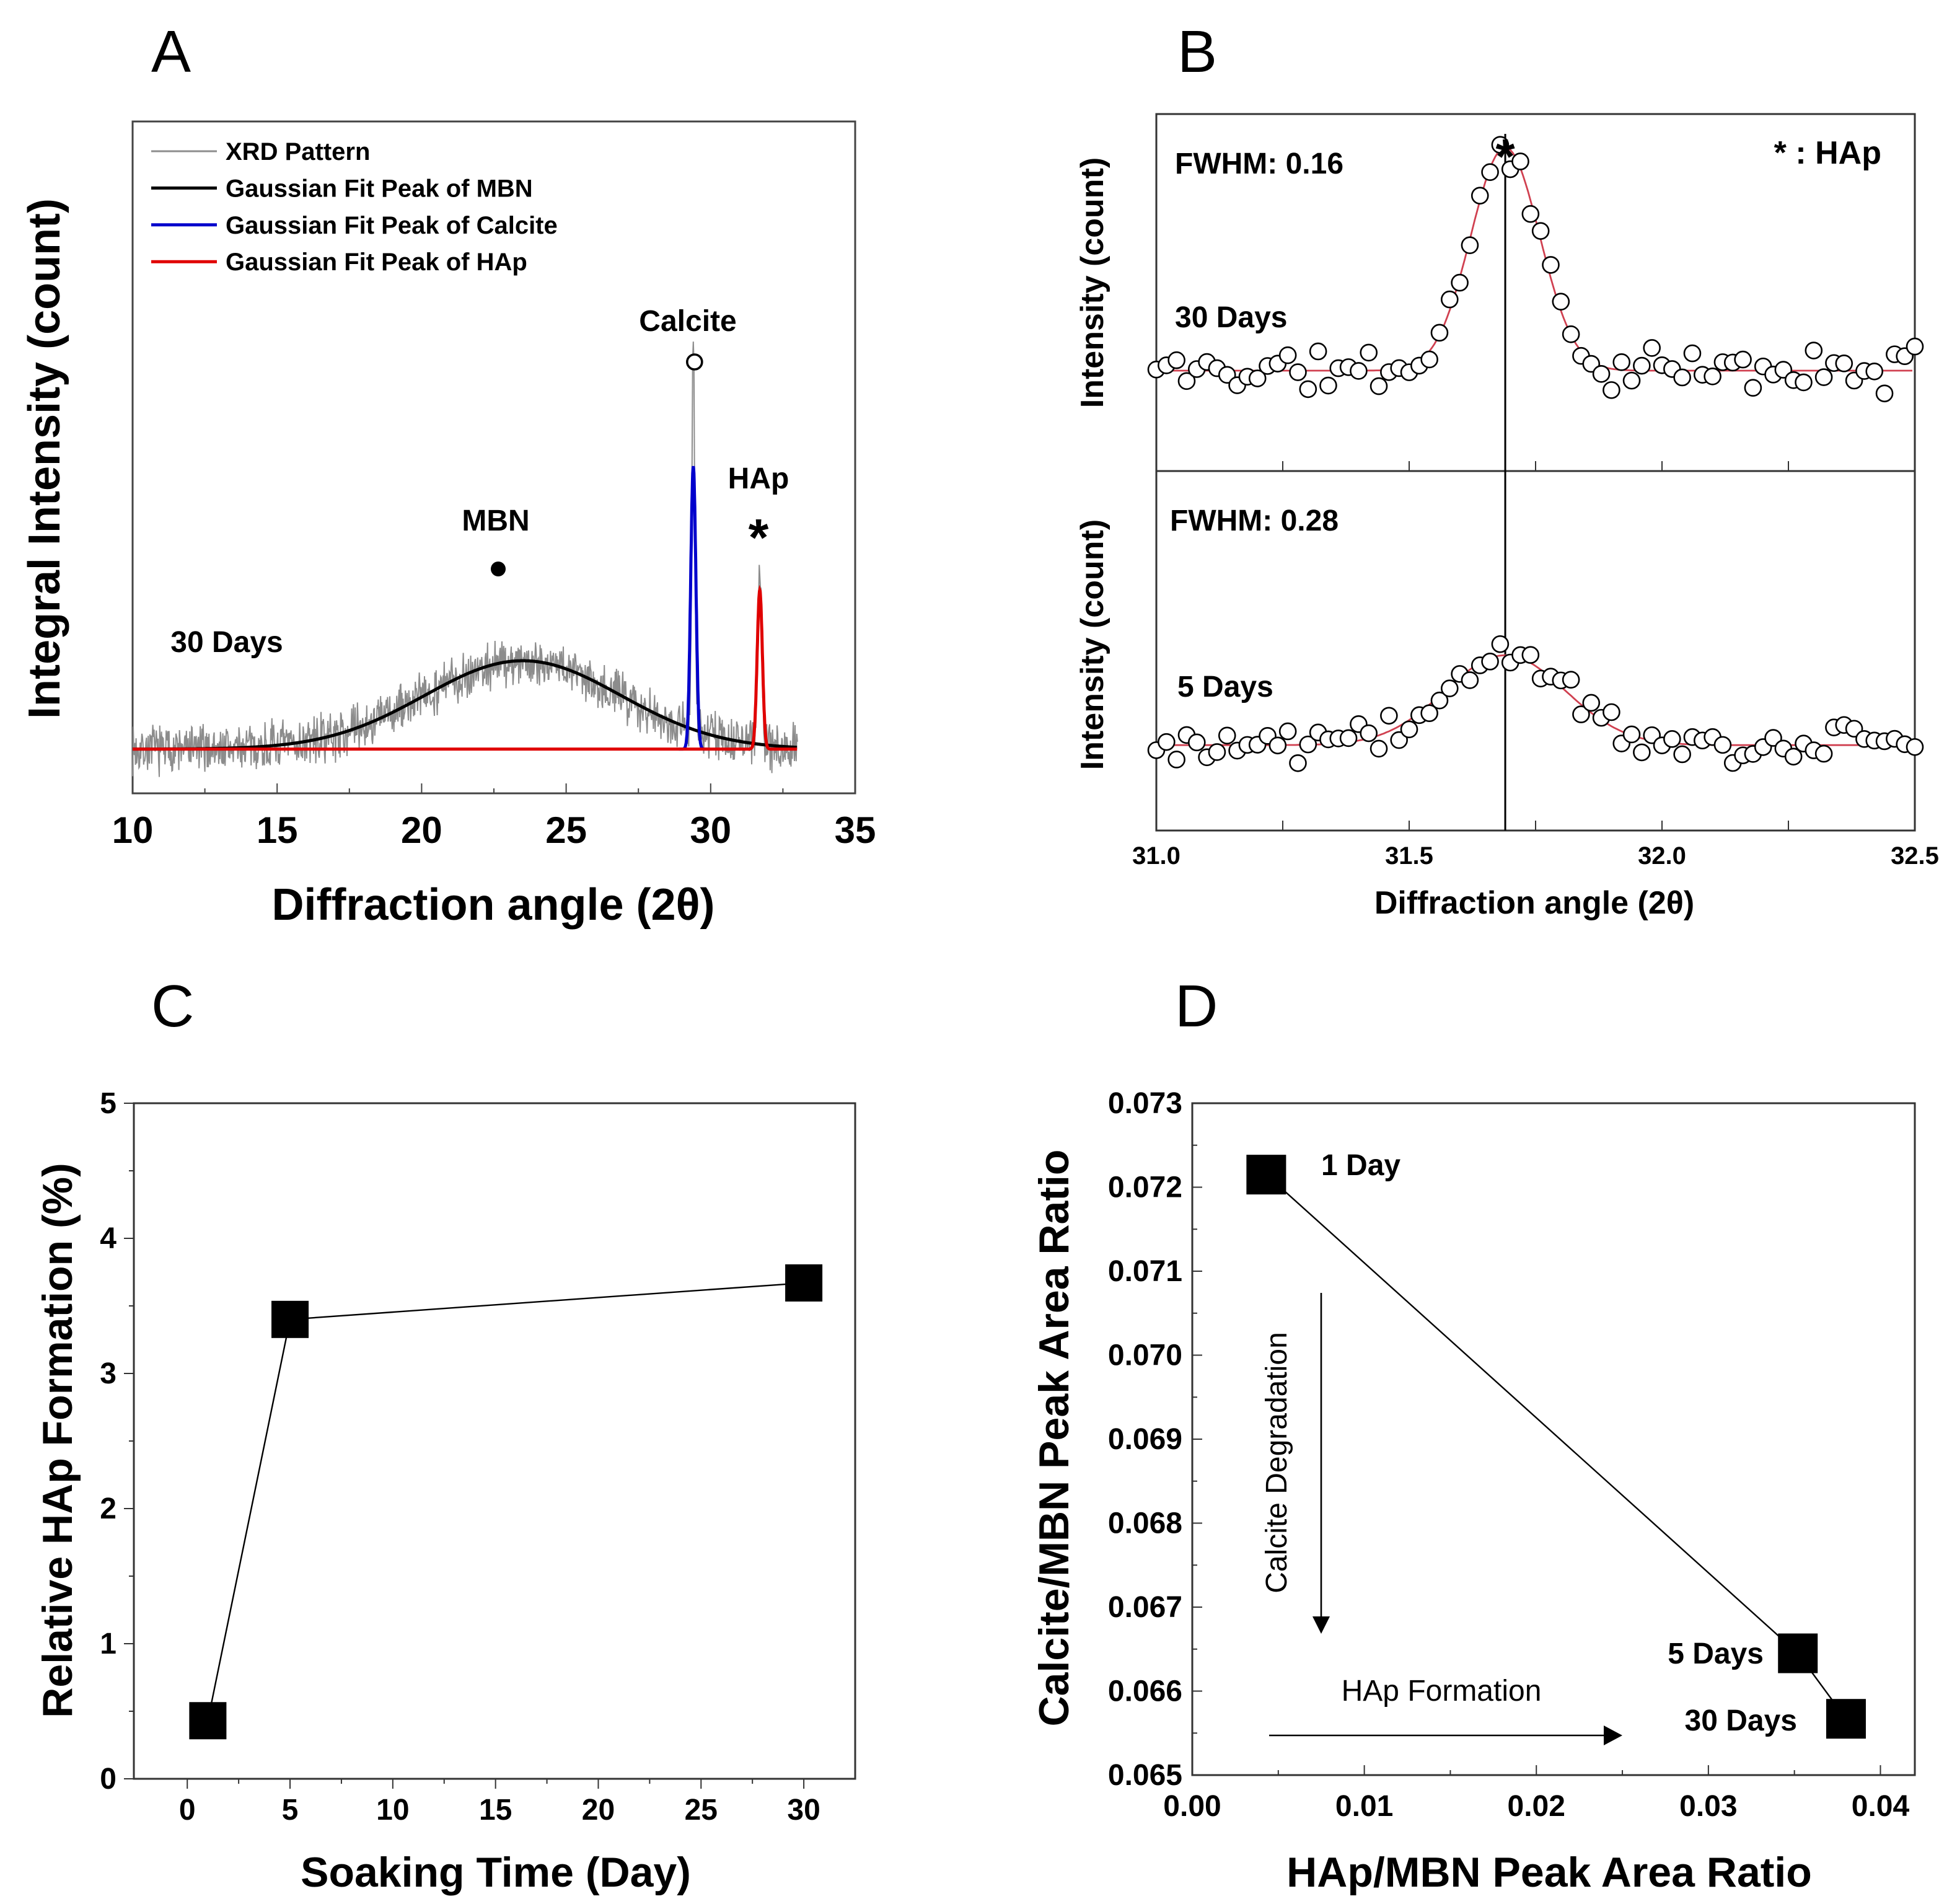  What do you see at coordinates (1549, 1872) in the screenshot?
I see `x-axis-title: HAp/MBN Peak Area Ratio` at bounding box center [1549, 1872].